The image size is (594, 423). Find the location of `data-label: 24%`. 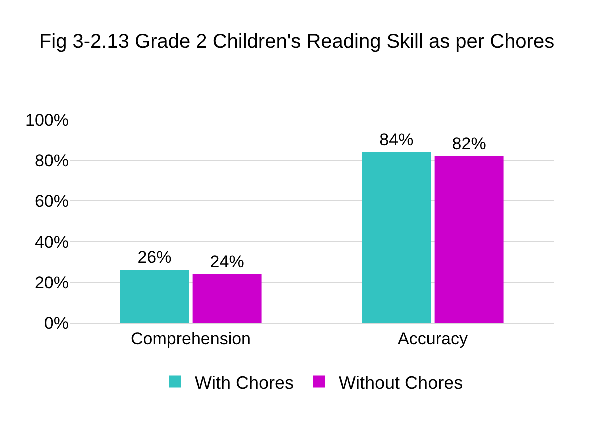

data-label: 24% is located at coordinates (227, 262).